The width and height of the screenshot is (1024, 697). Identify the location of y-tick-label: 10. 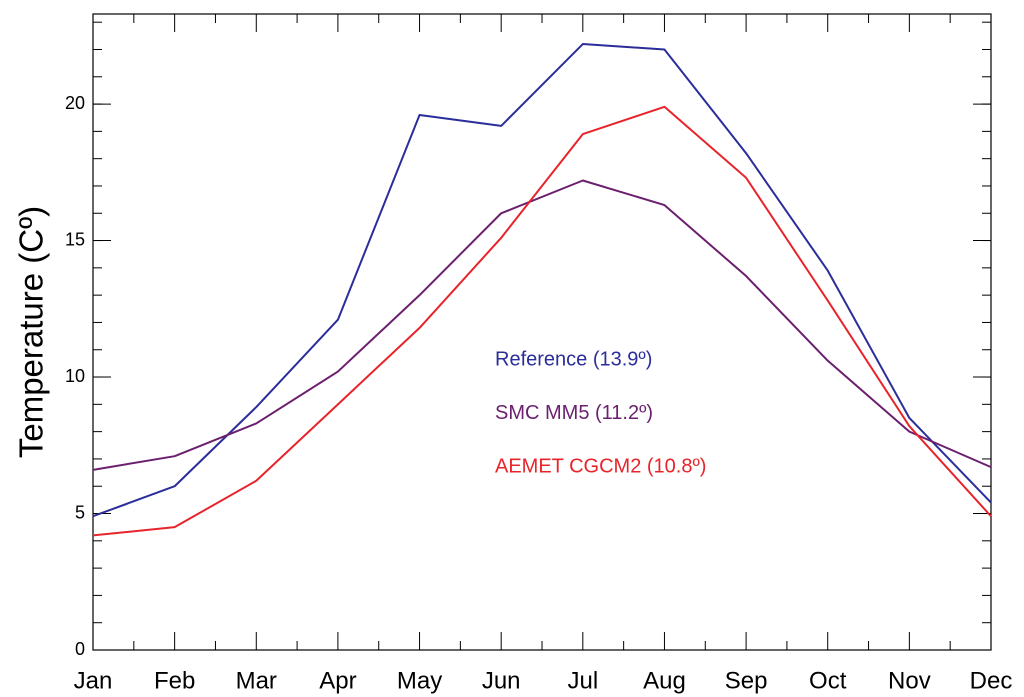
(75, 376).